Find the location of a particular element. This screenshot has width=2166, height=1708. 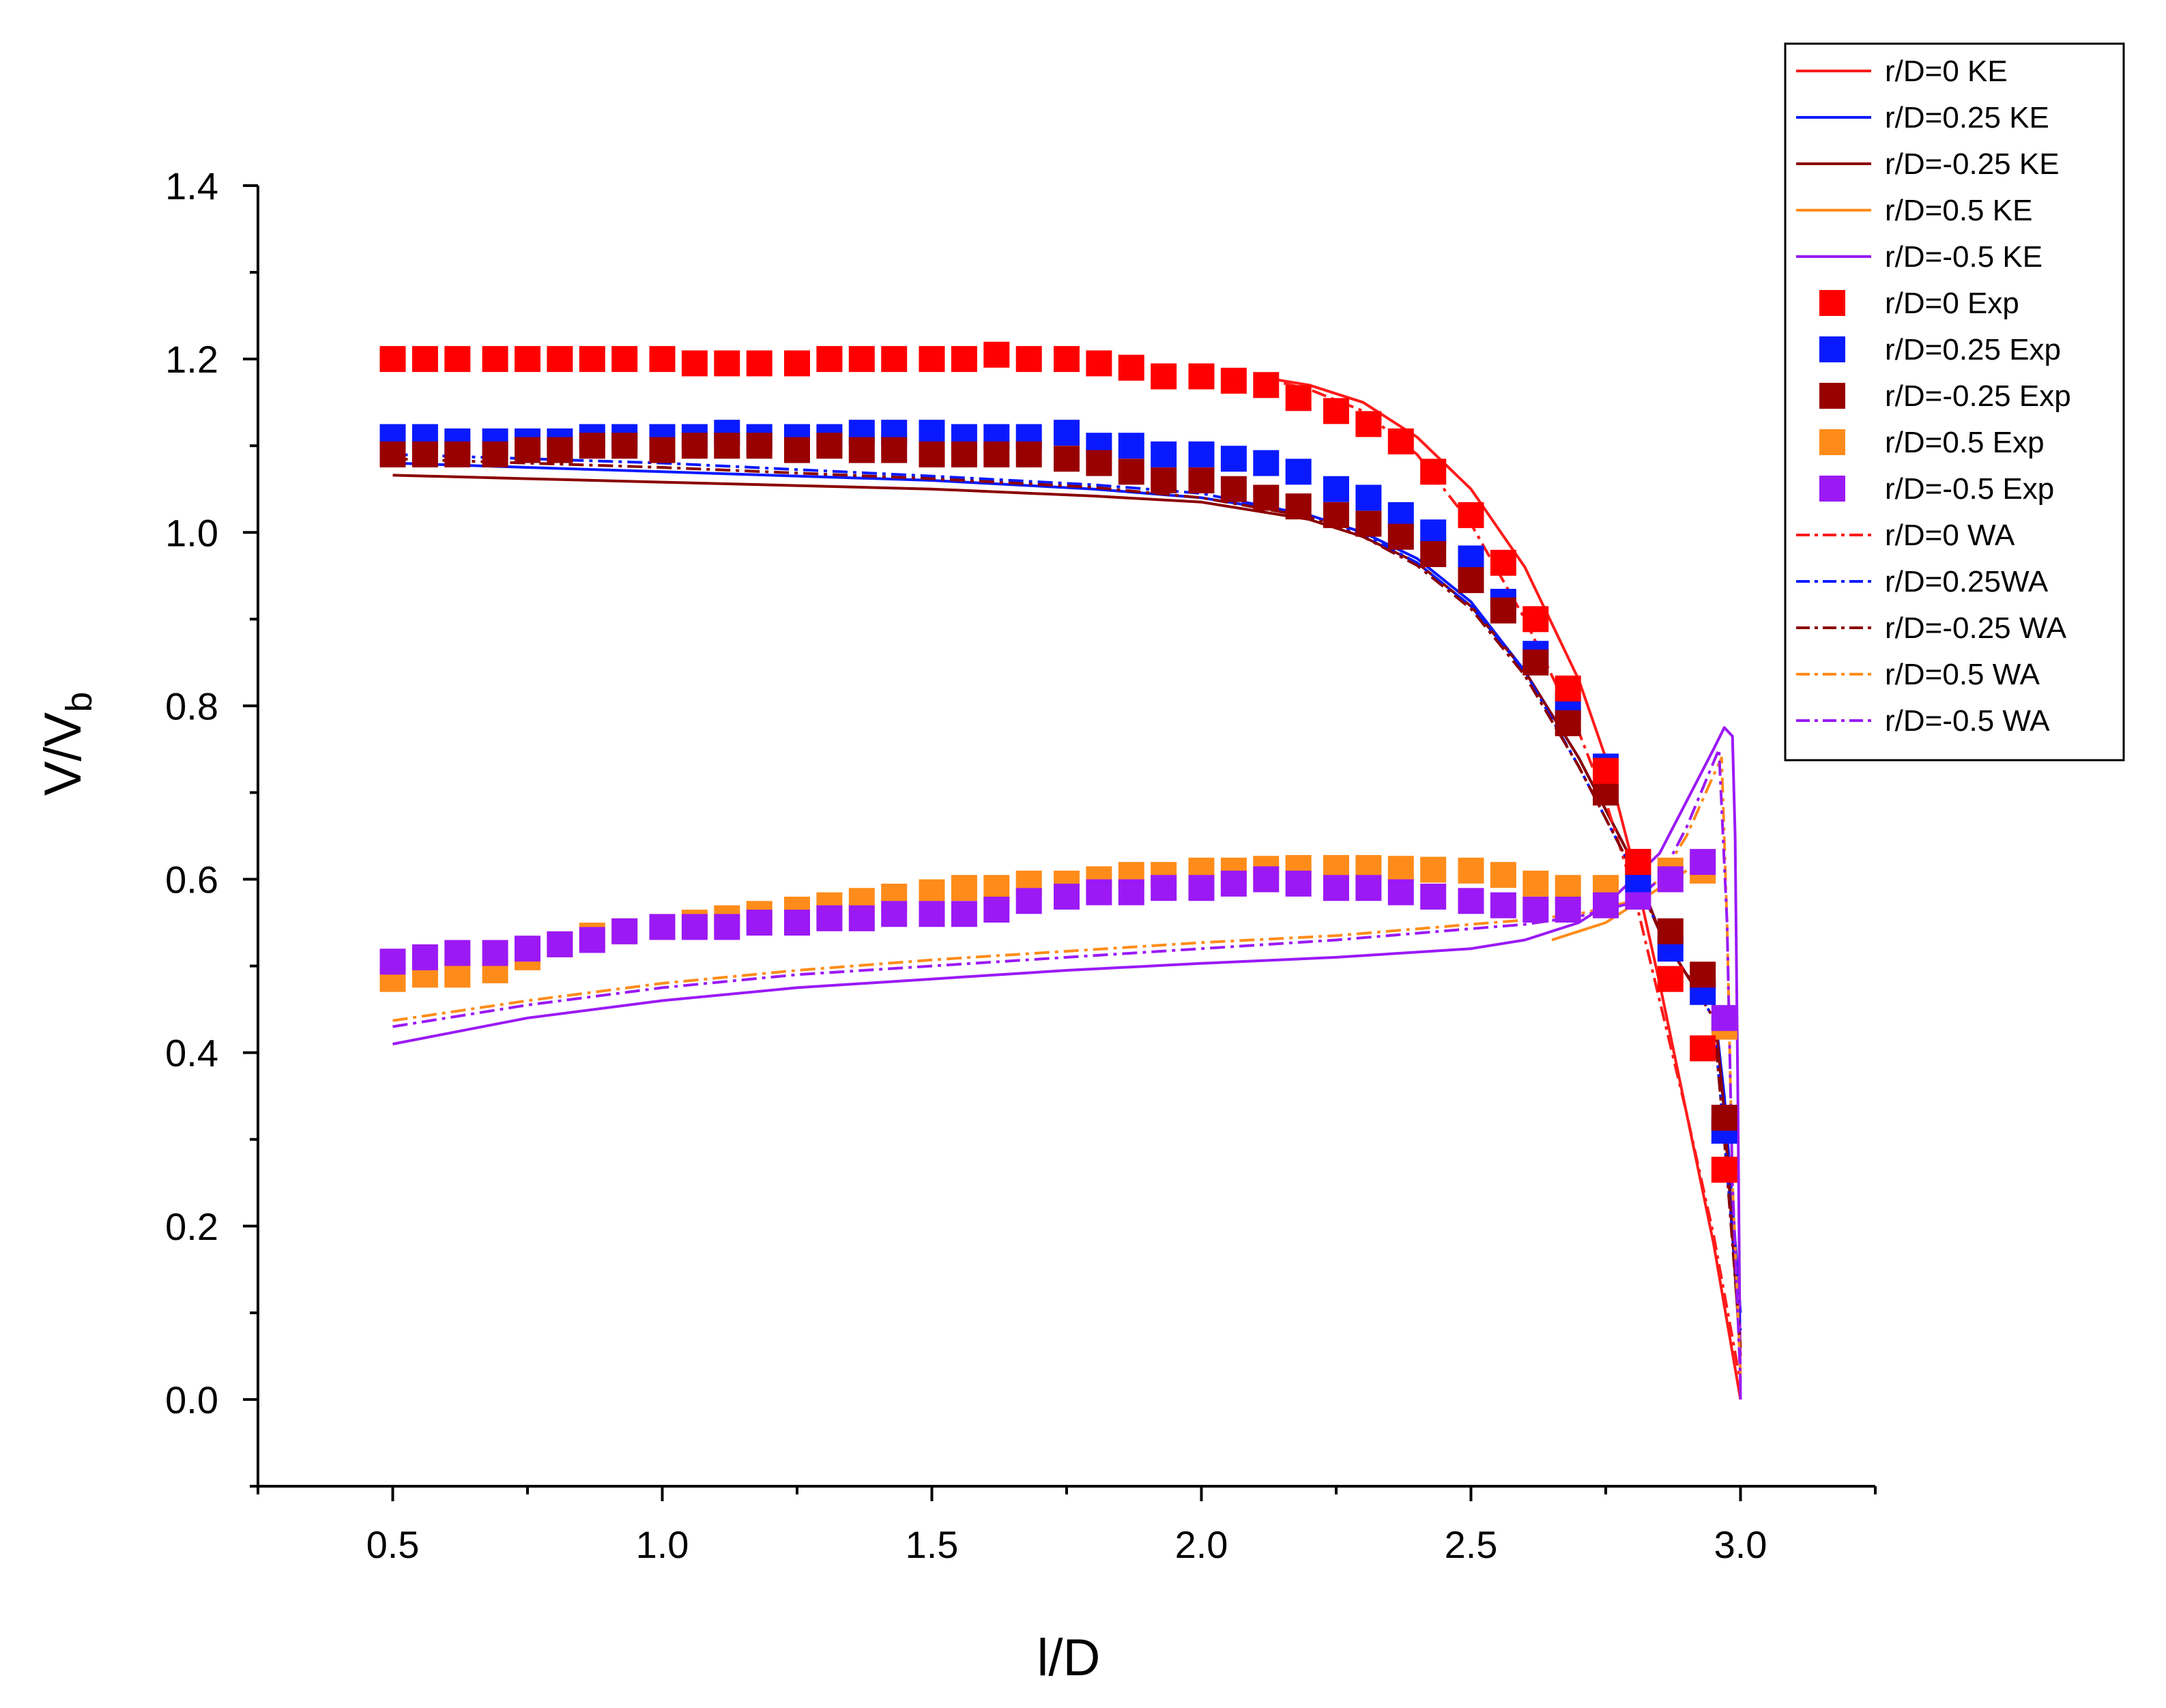

y-axis-title-main: V/V is located at coordinates (63, 754).